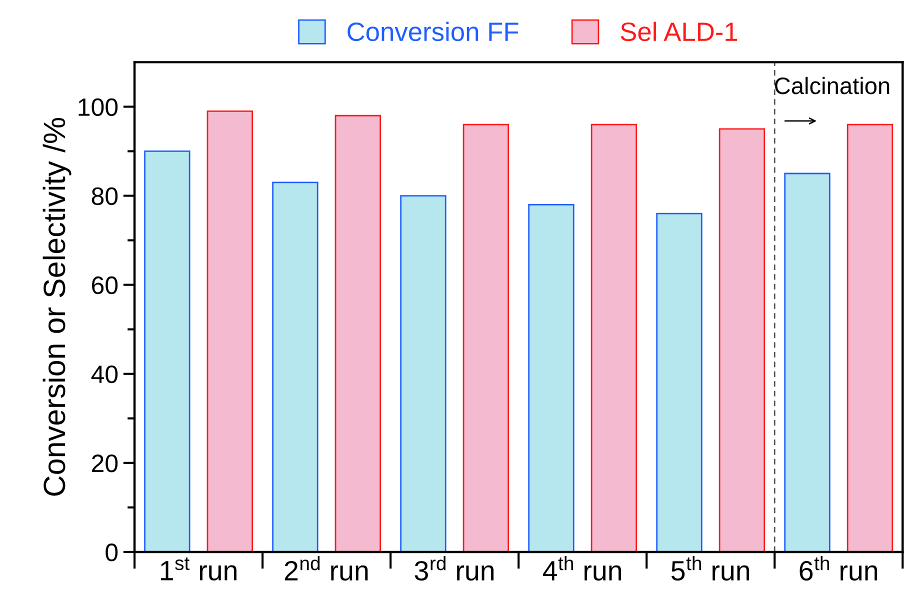  I want to click on x-tick-label: 5$^{th}$ run, so click(710, 568).